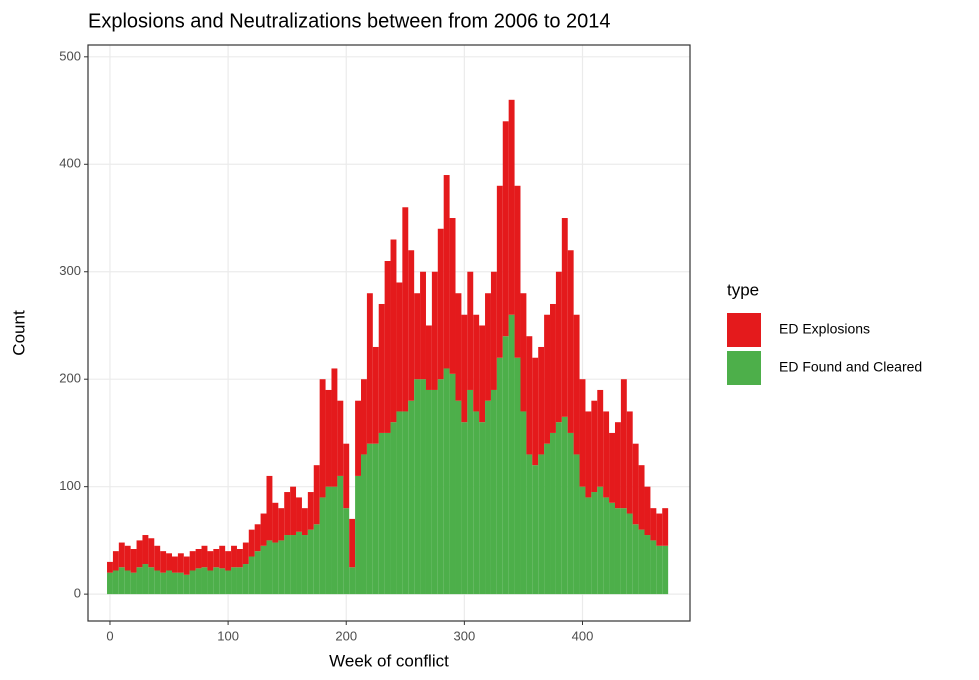  What do you see at coordinates (228, 635) in the screenshot?
I see `x-tick-label: 100` at bounding box center [228, 635].